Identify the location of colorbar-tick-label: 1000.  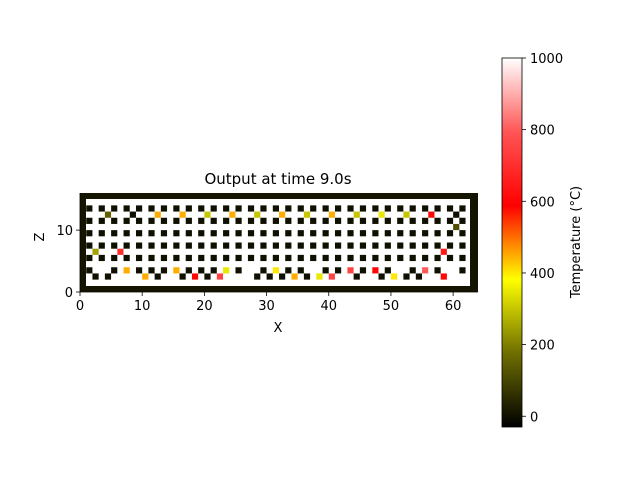
(546, 59).